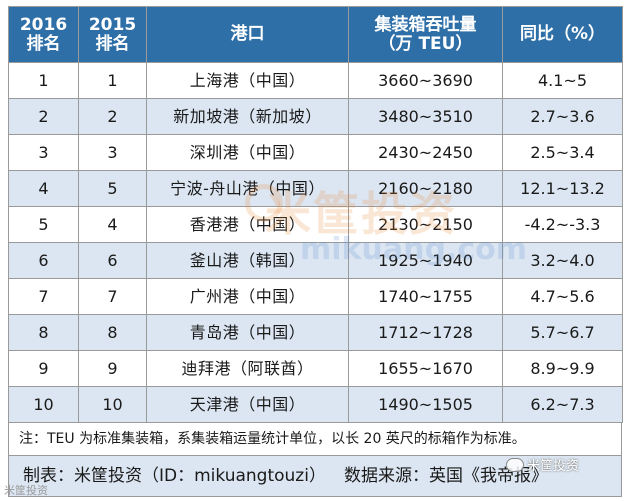 This screenshot has height=501, width=630. I want to click on table-row: 4 5 宁波-舟山港（中国） 2160~2180 12.1~13.2, so click(315, 188).